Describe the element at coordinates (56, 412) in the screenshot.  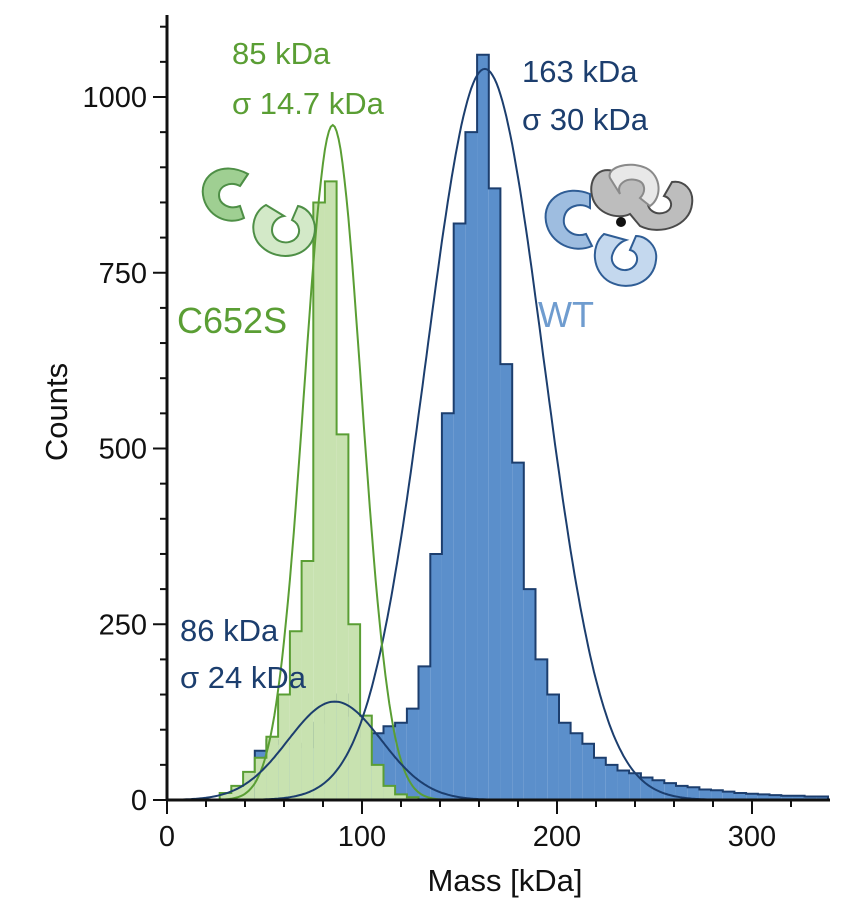
I see `y-axis-title: Counts` at that location.